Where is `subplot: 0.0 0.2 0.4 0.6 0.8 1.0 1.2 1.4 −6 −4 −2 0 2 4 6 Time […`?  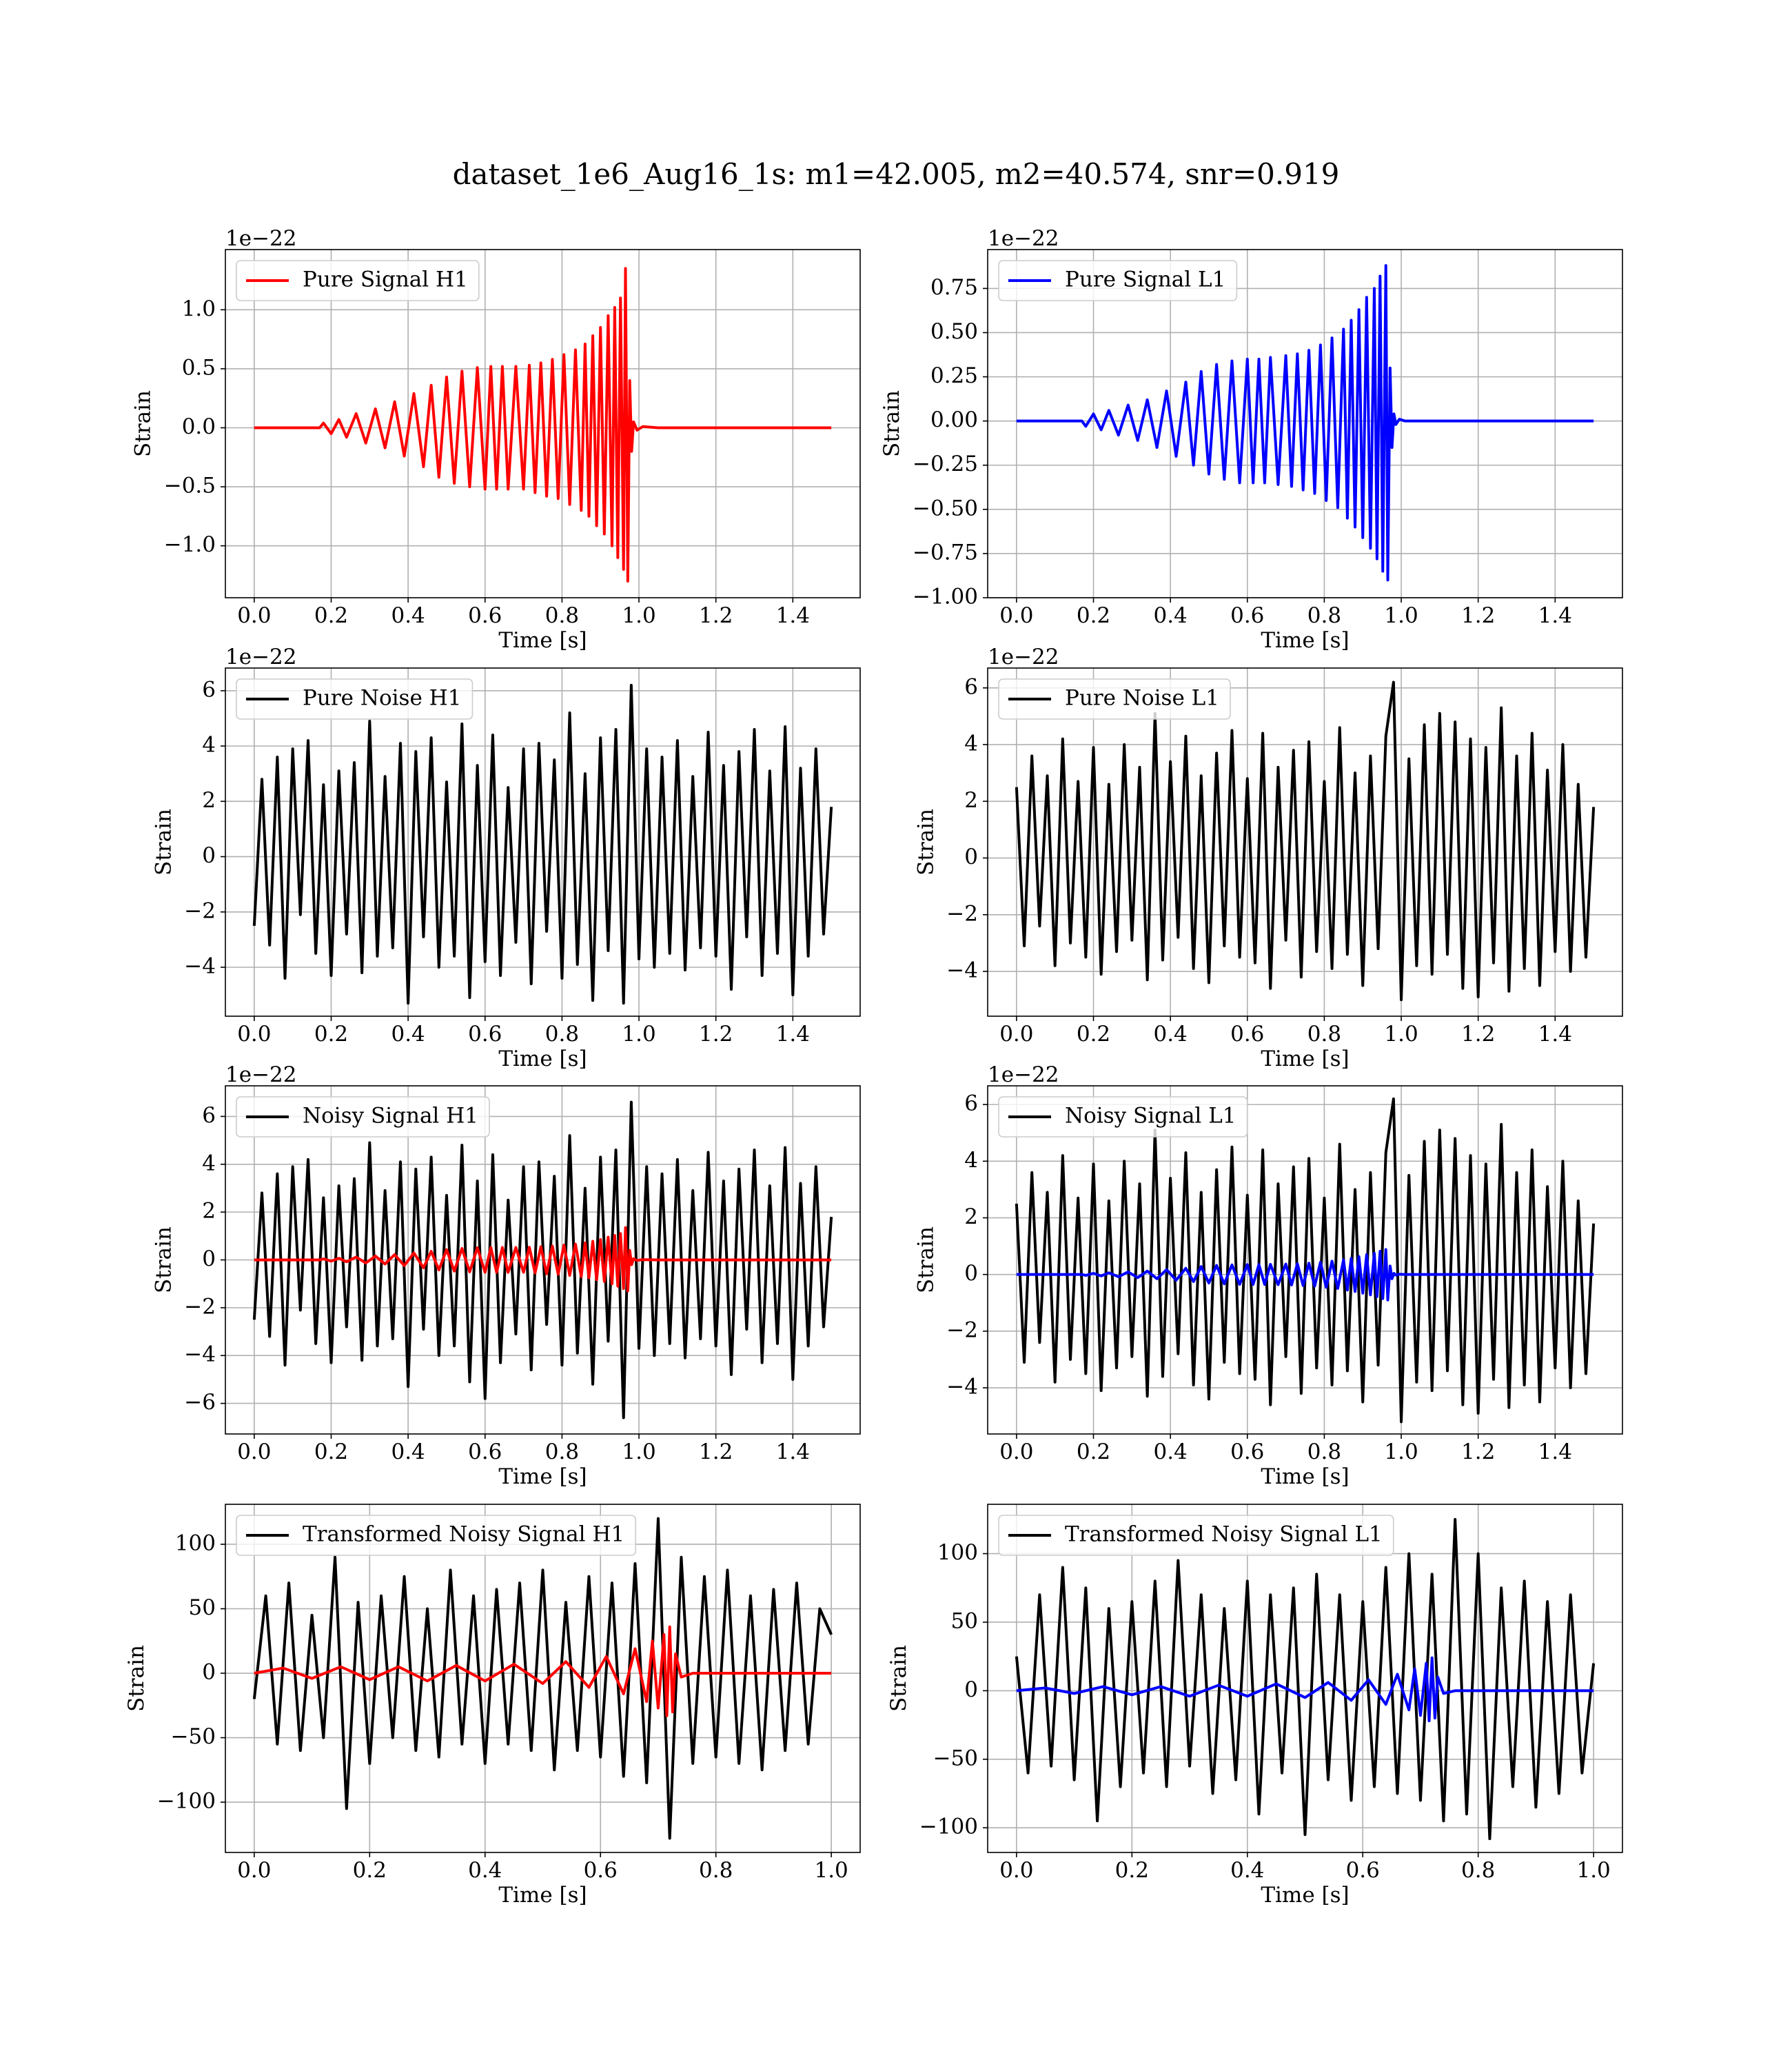 subplot: 0.0 0.2 0.4 0.6 0.8 1.0 1.2 1.4 −6 −4 −2 0 2 4 6 Time [… is located at coordinates (506, 1275).